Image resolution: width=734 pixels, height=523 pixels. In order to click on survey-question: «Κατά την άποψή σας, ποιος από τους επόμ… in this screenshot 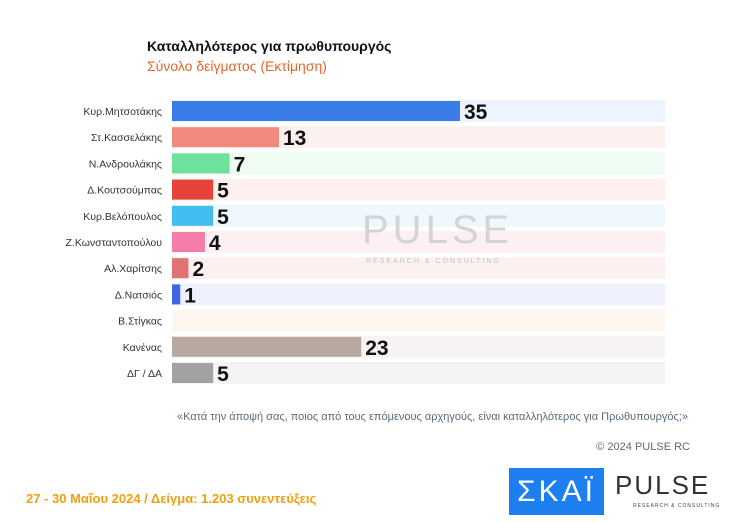, I will do `click(432, 417)`.